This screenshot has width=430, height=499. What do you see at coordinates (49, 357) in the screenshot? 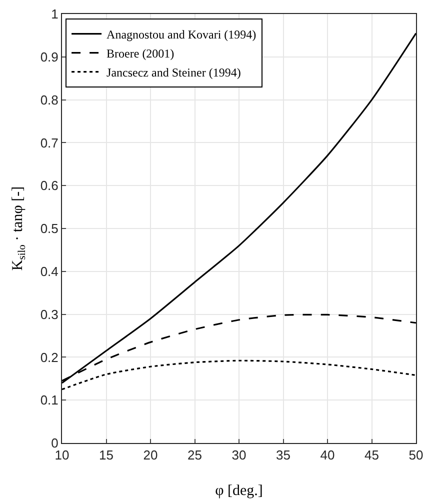
I see `y-tick-label: 0.2` at bounding box center [49, 357].